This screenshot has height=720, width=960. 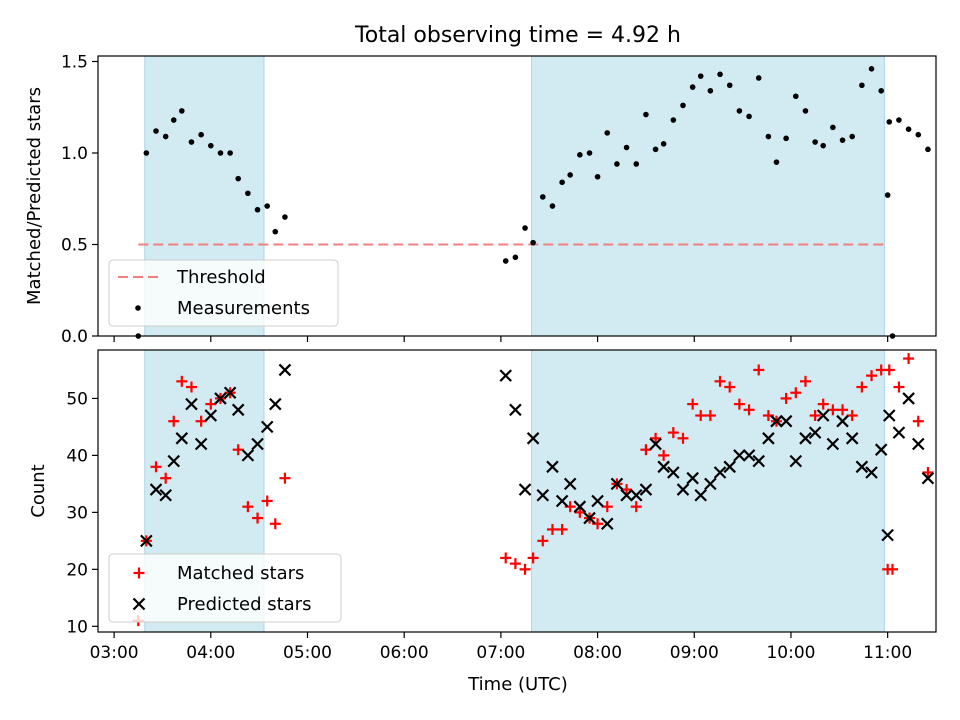 What do you see at coordinates (38, 490) in the screenshot?
I see `bottom-y-axis-label: Count` at bounding box center [38, 490].